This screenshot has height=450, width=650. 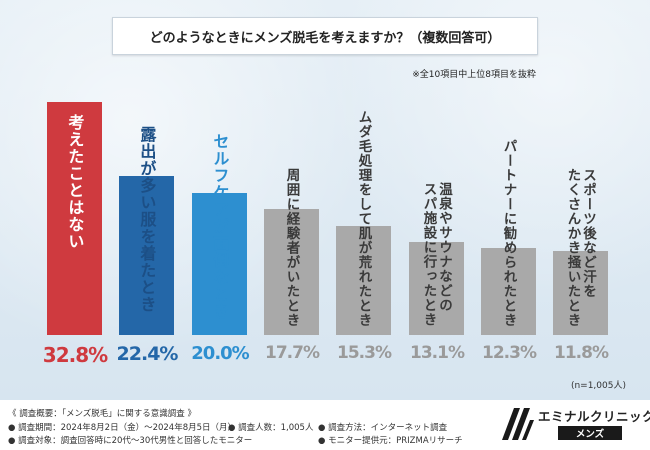 I want to click on survey-count: ● 調査人数：1,005人, so click(x=271, y=428).